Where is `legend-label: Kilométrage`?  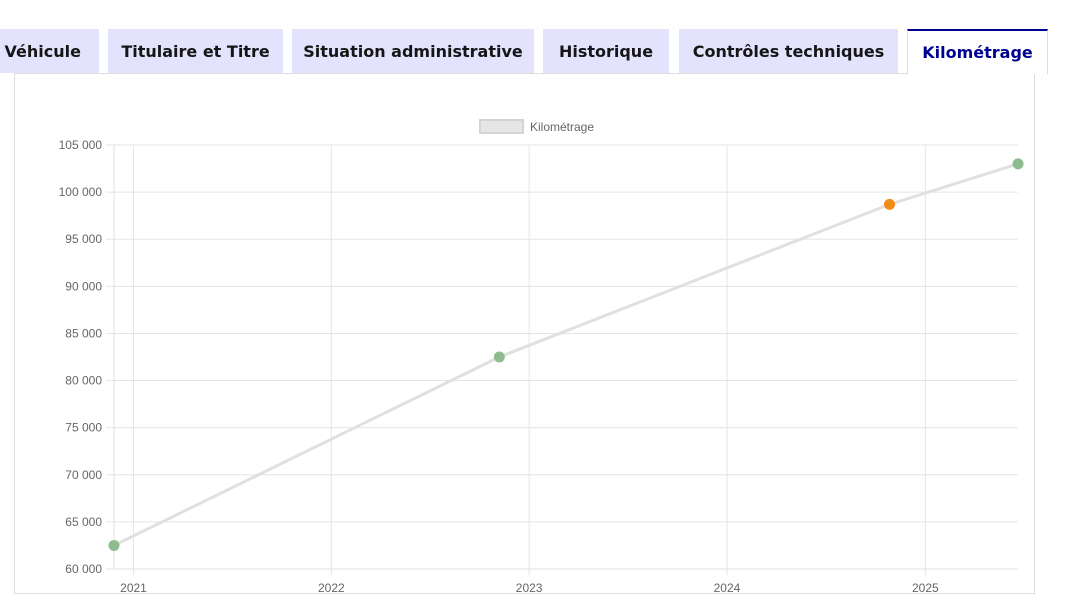
legend-label: Kilométrage is located at coordinates (562, 127).